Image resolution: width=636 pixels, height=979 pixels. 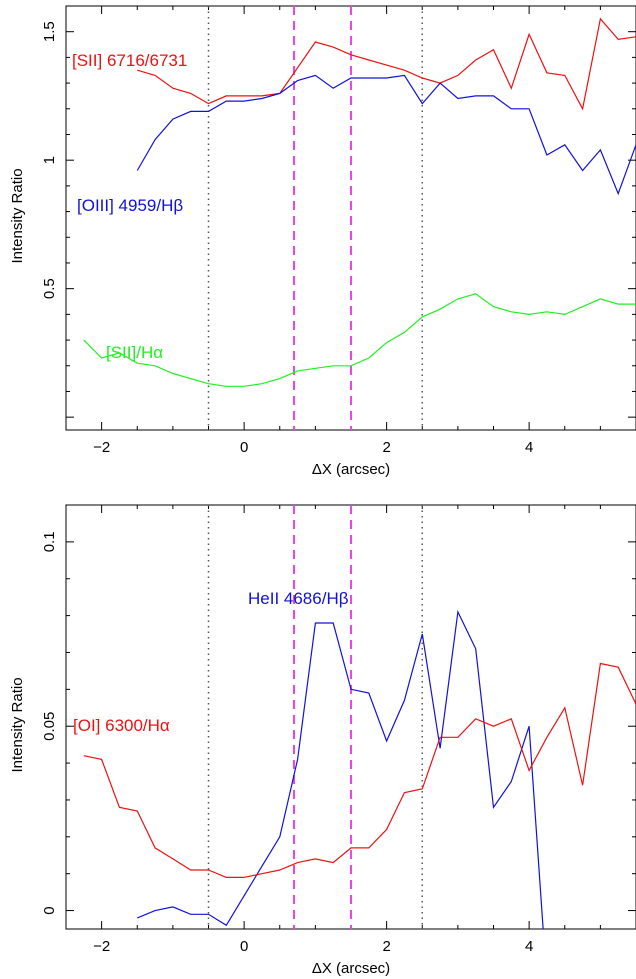 What do you see at coordinates (134, 352) in the screenshot?
I see `series-label-sii-halpha: [SII]/Hα` at bounding box center [134, 352].